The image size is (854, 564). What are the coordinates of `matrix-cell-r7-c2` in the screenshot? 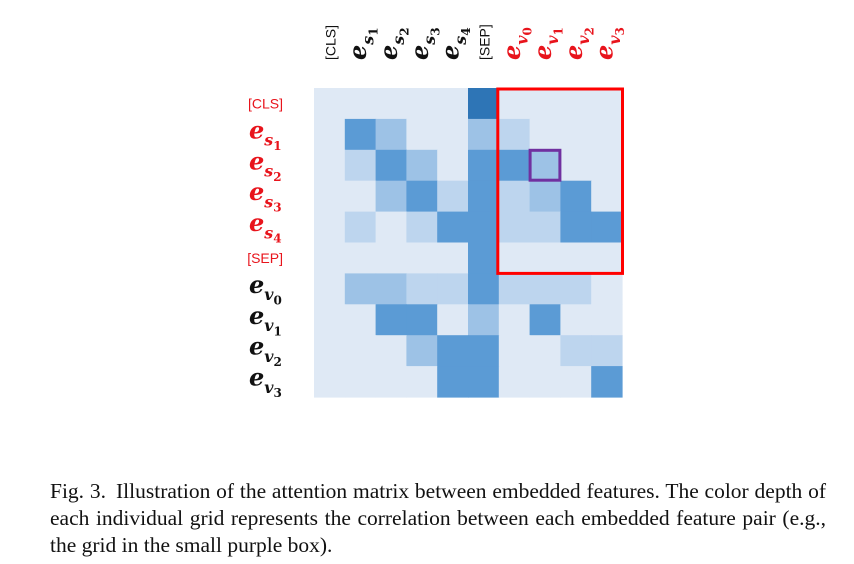 It's located at (391, 320).